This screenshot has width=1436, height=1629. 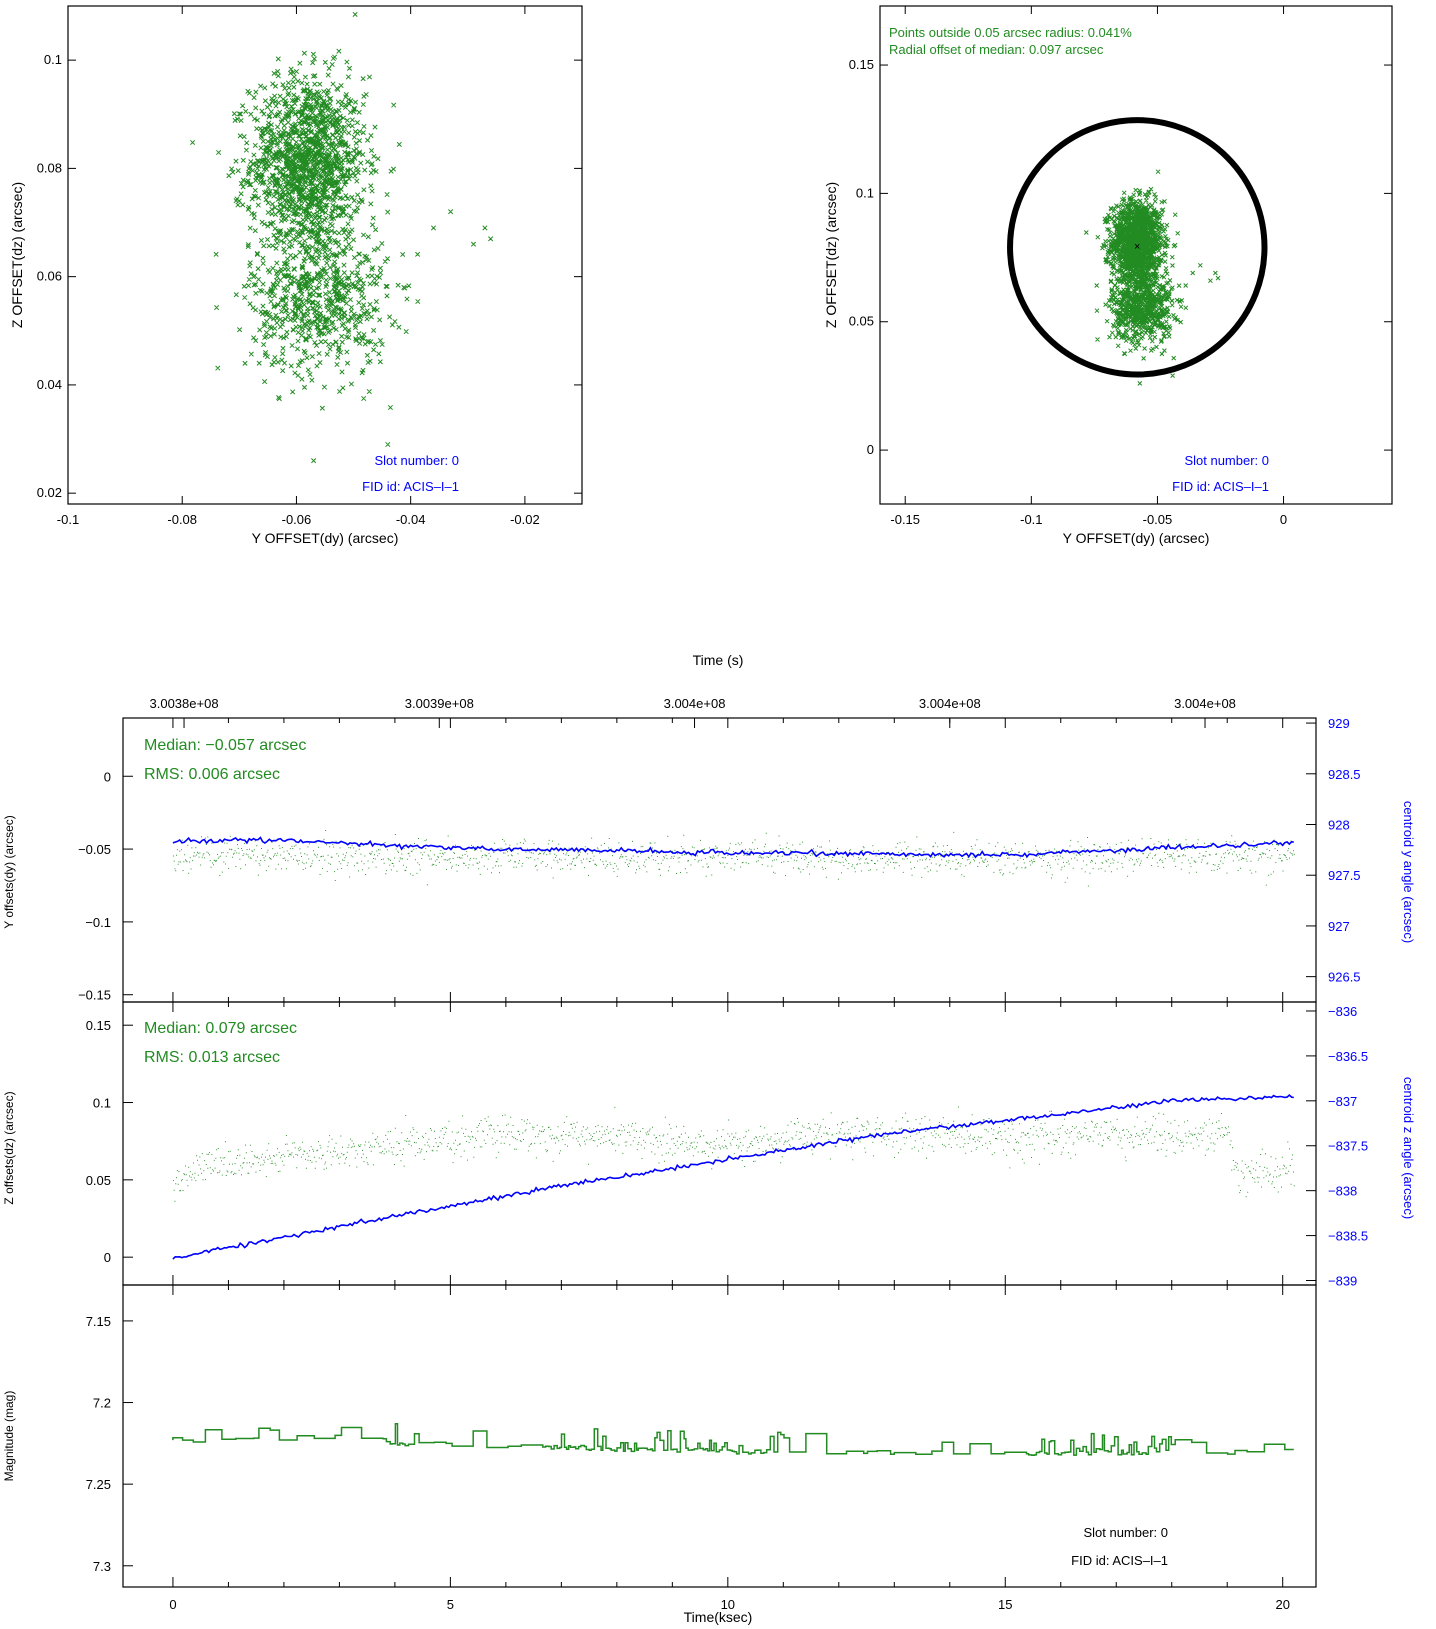 I want to click on x-tick-label: -0.04, so click(x=411, y=519).